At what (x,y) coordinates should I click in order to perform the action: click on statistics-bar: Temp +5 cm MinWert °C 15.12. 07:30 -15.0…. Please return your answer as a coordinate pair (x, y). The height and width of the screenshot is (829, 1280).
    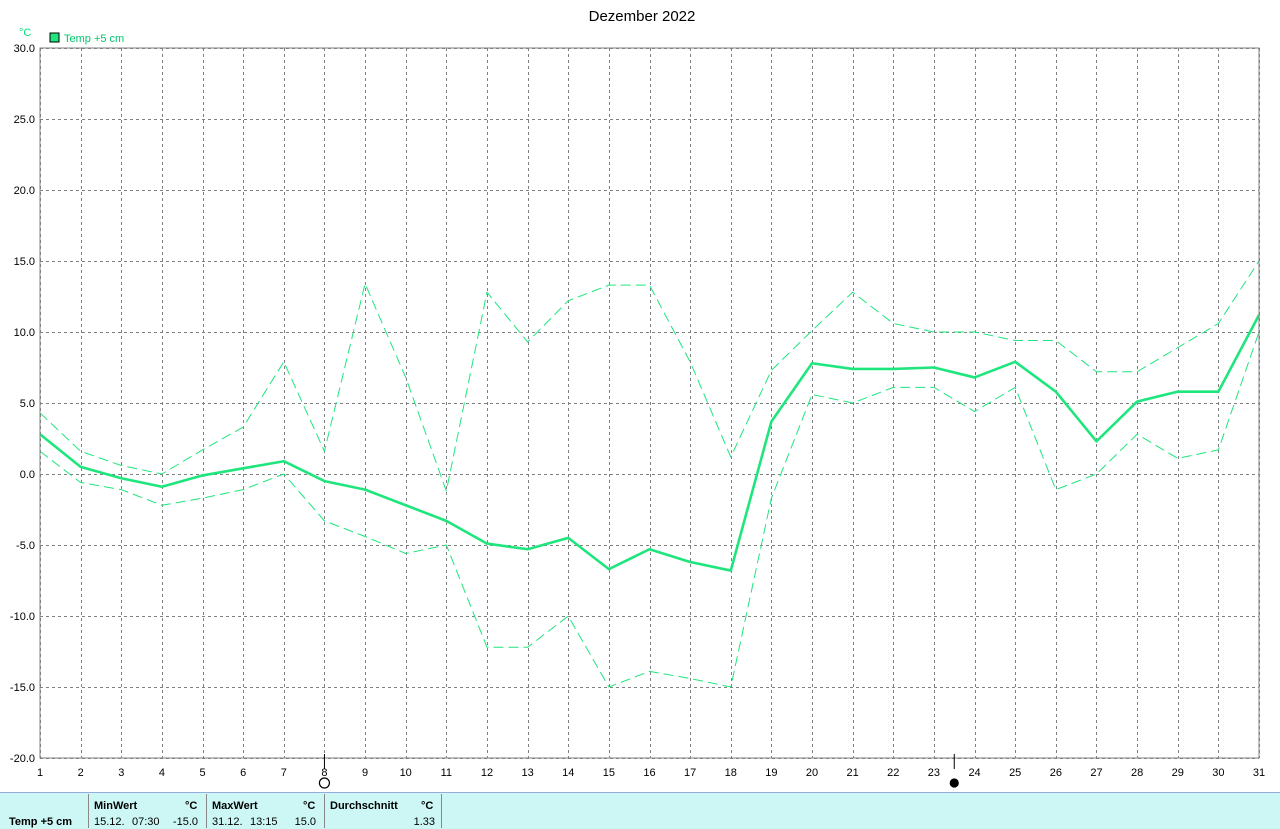
    Looking at the image, I should click on (640, 810).